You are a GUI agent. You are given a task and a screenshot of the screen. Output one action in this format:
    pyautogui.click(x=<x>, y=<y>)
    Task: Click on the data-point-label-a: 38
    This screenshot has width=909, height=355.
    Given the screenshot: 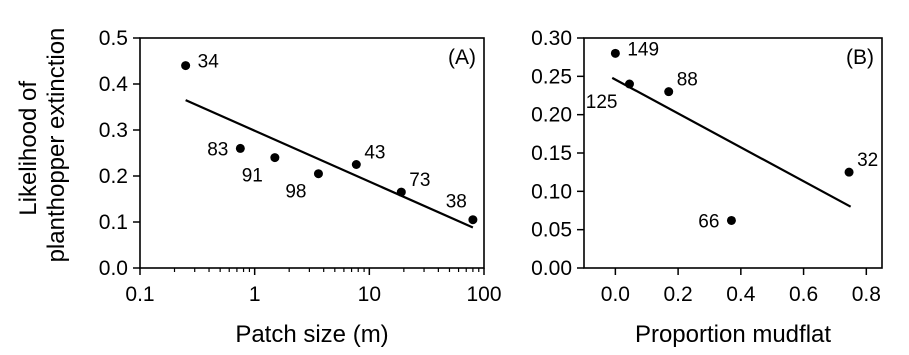 What is the action you would take?
    pyautogui.click(x=456, y=202)
    